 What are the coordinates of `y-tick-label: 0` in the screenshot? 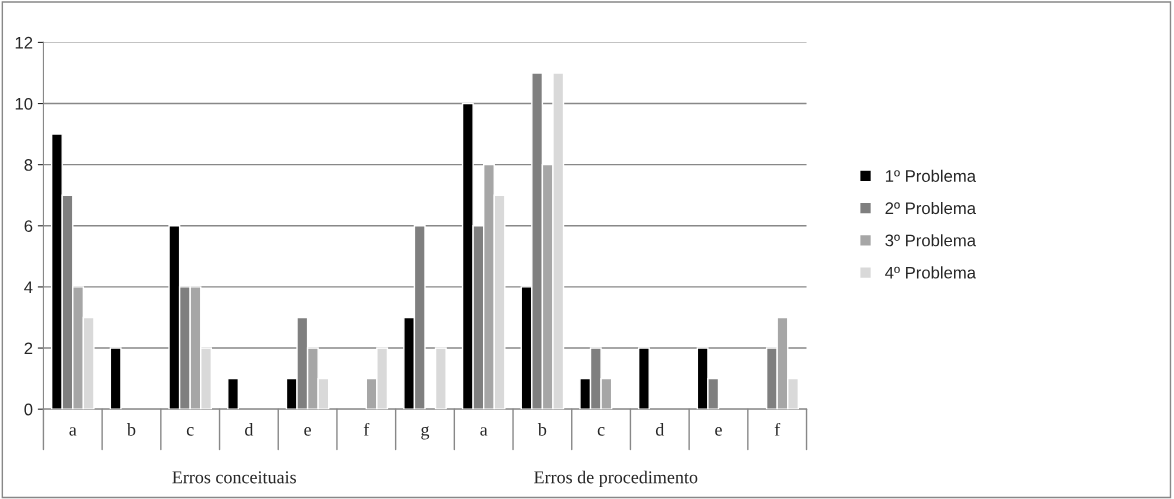 It's located at (28, 409).